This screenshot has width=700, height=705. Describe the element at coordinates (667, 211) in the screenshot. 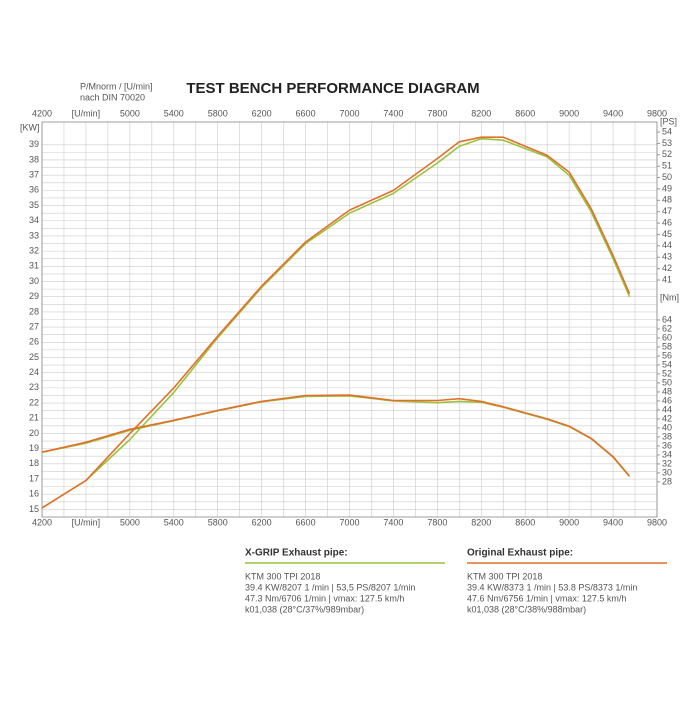

I see `y3-tick-label: 47` at that location.